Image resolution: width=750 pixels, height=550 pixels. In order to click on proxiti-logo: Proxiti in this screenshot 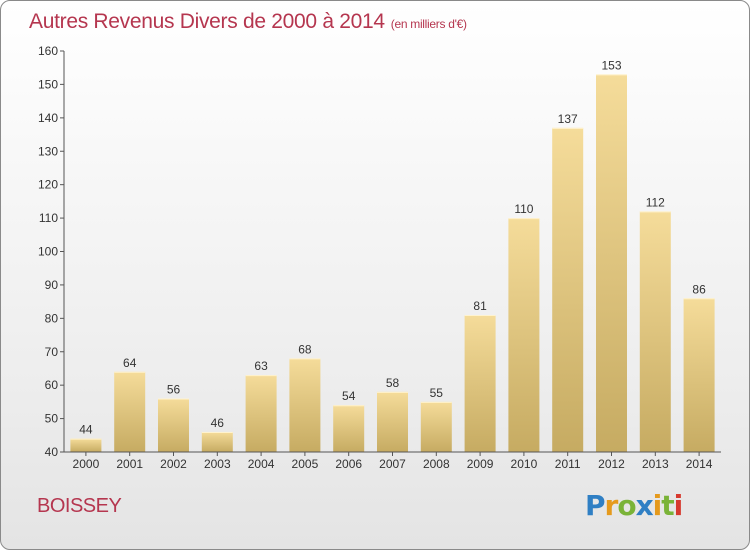, I will do `click(634, 505)`.